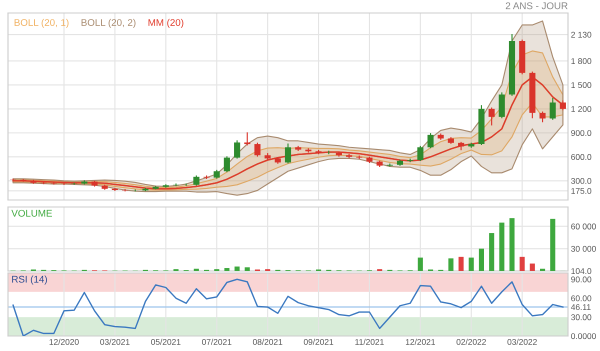  What do you see at coordinates (31, 213) in the screenshot?
I see `chart-title: VOLUME` at bounding box center [31, 213].